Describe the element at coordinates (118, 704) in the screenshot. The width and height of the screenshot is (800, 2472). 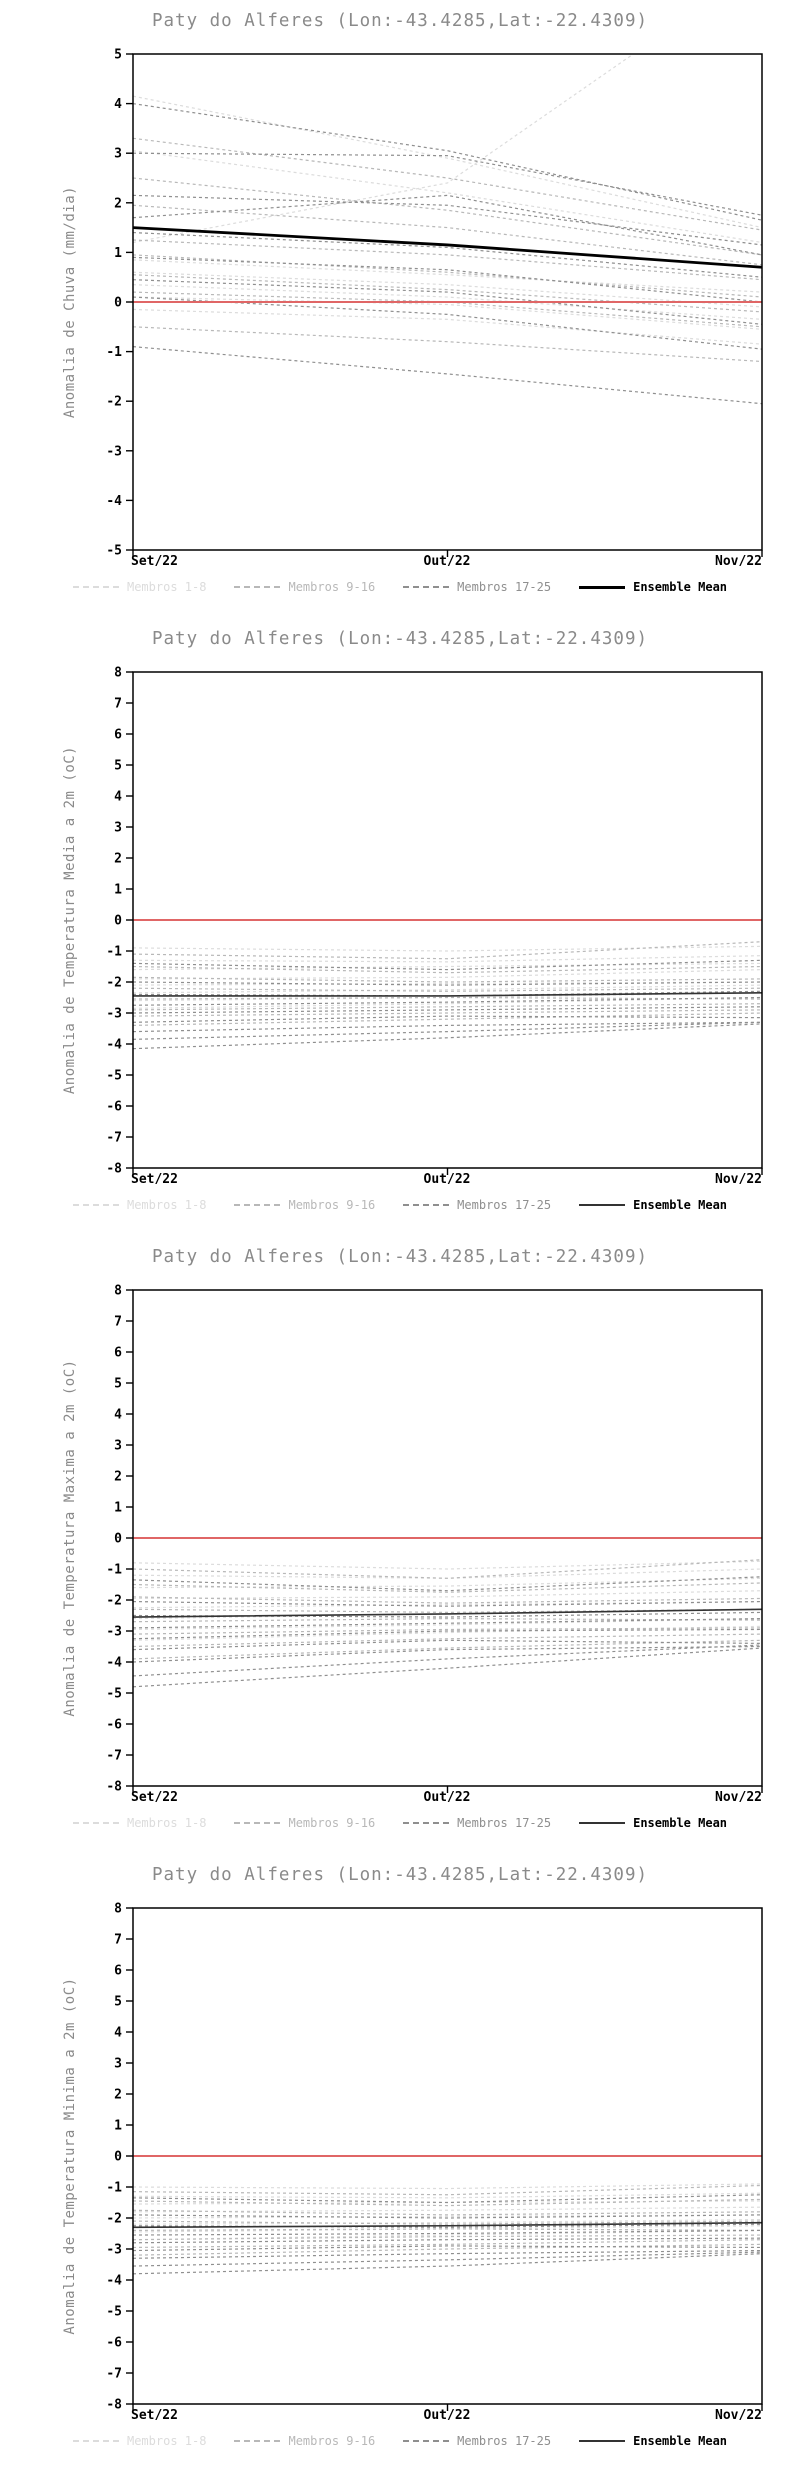
I see `y-tick-label: 7` at that location.